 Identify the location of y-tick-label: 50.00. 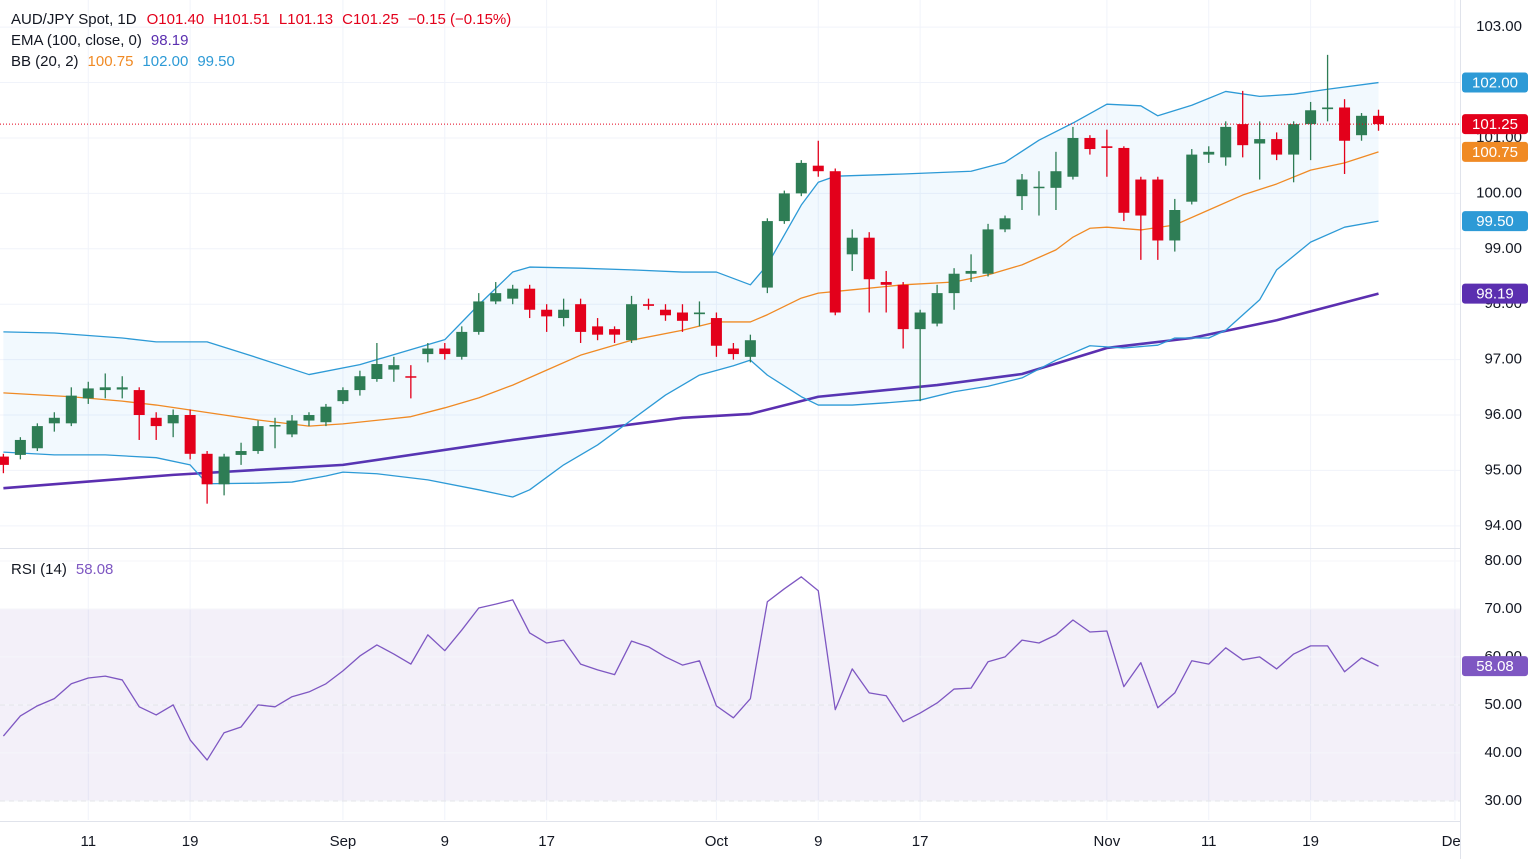
(1503, 704).